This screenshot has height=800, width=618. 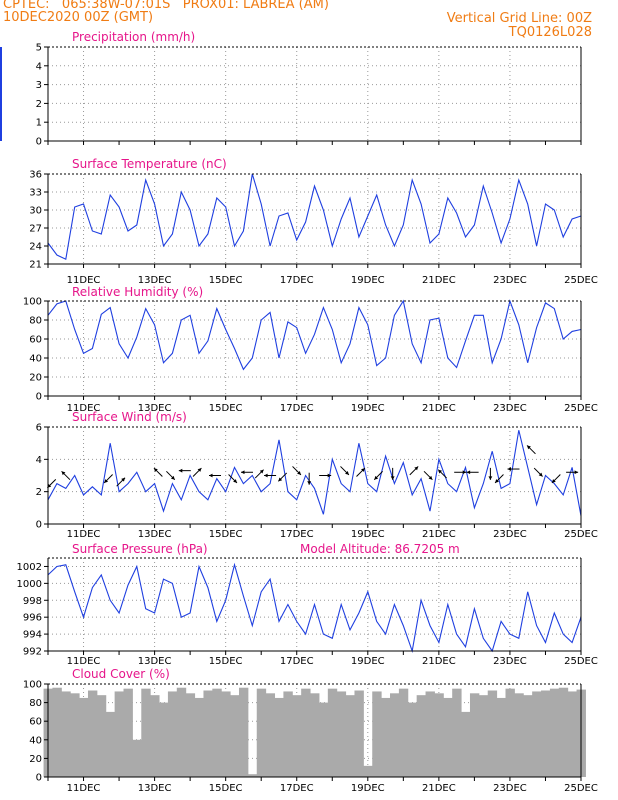 I want to click on precip-bar, so click(x=1, y=94).